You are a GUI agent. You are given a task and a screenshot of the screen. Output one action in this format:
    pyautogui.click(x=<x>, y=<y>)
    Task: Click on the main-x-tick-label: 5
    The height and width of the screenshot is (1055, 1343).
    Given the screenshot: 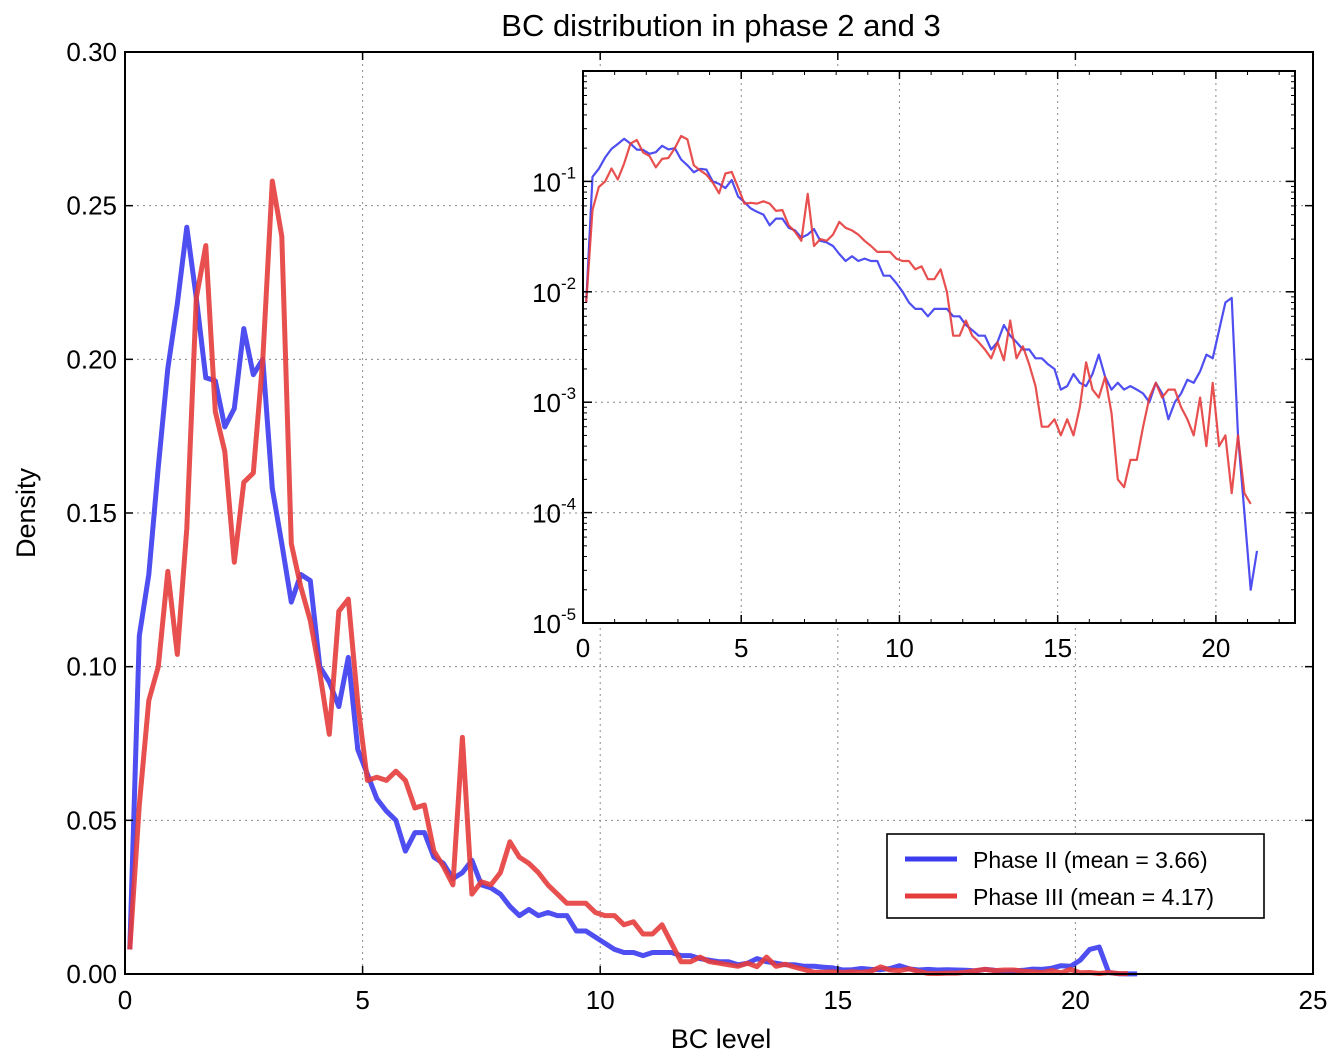 What is the action you would take?
    pyautogui.click(x=362, y=1000)
    